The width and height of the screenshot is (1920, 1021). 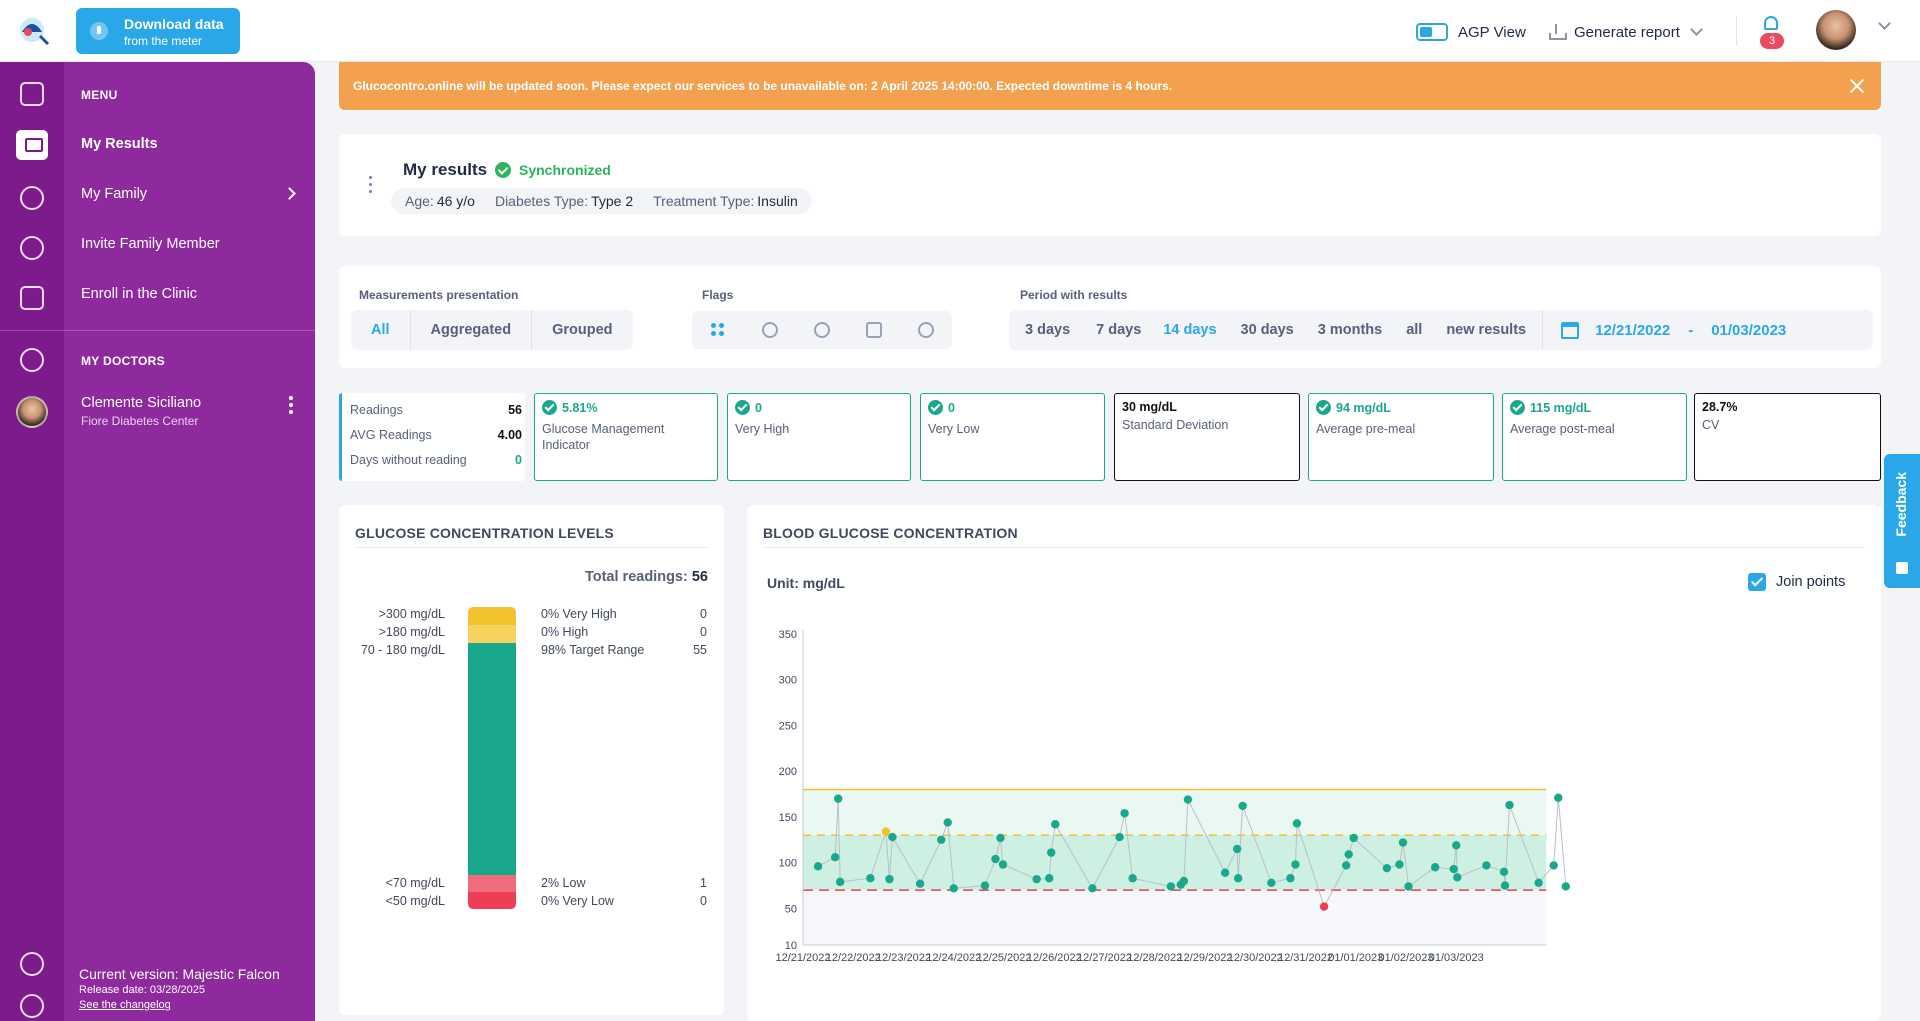 What do you see at coordinates (1489, 330) in the screenshot?
I see `period-new-results: new results` at bounding box center [1489, 330].